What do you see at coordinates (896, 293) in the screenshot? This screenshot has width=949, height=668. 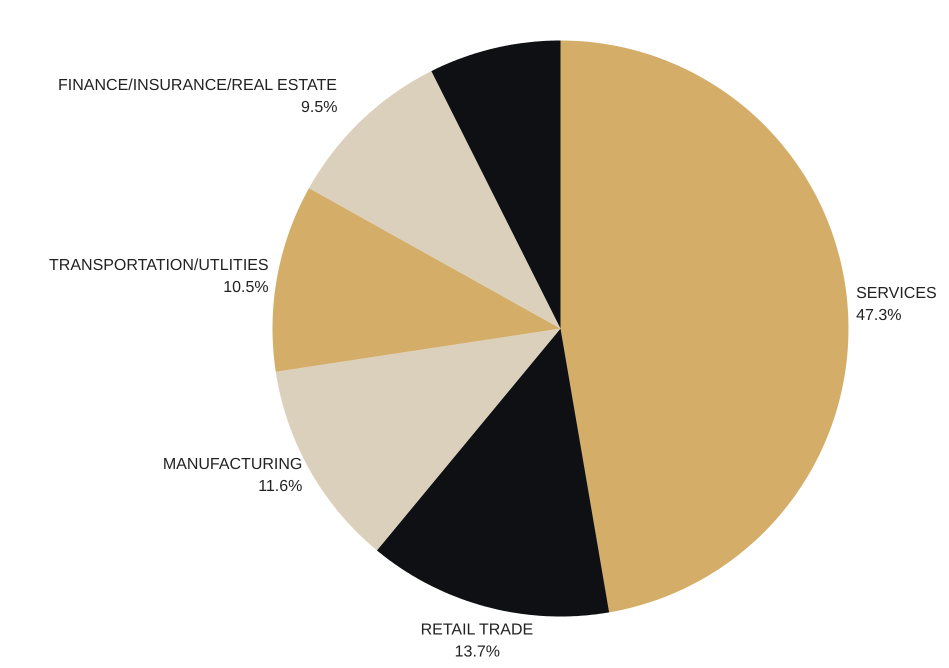 I see `slice-label: SERVICES` at bounding box center [896, 293].